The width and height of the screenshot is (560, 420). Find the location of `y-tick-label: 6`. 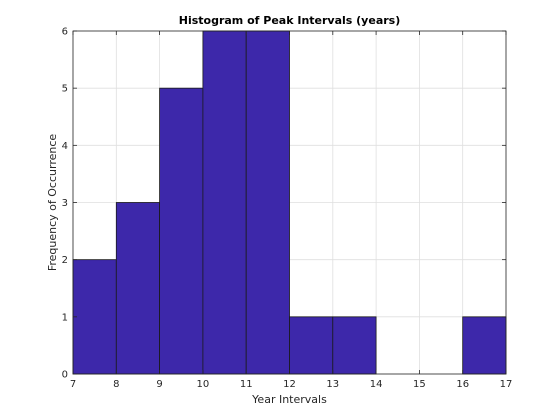

y-tick-label: 6 is located at coordinates (65, 32).